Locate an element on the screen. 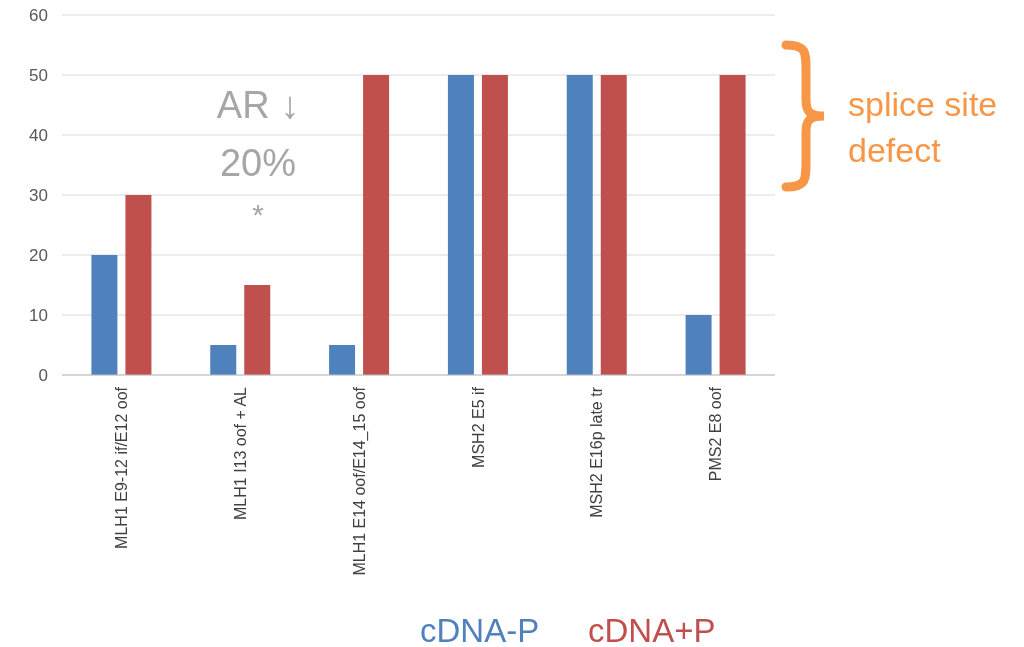 The image size is (1024, 647). annotation: * is located at coordinates (258, 214).